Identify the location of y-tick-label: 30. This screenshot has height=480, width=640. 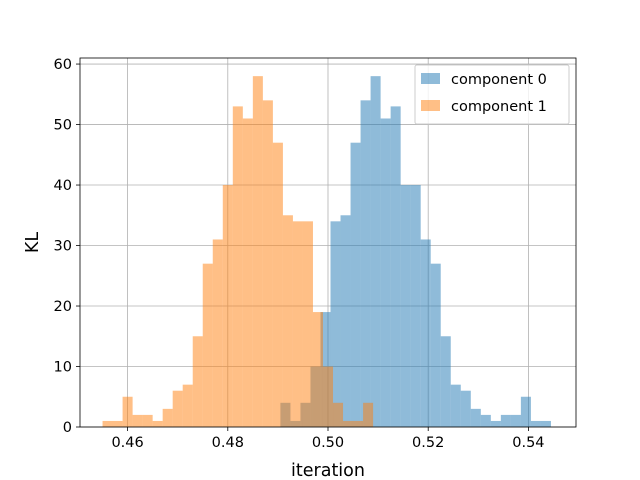
(63, 247).